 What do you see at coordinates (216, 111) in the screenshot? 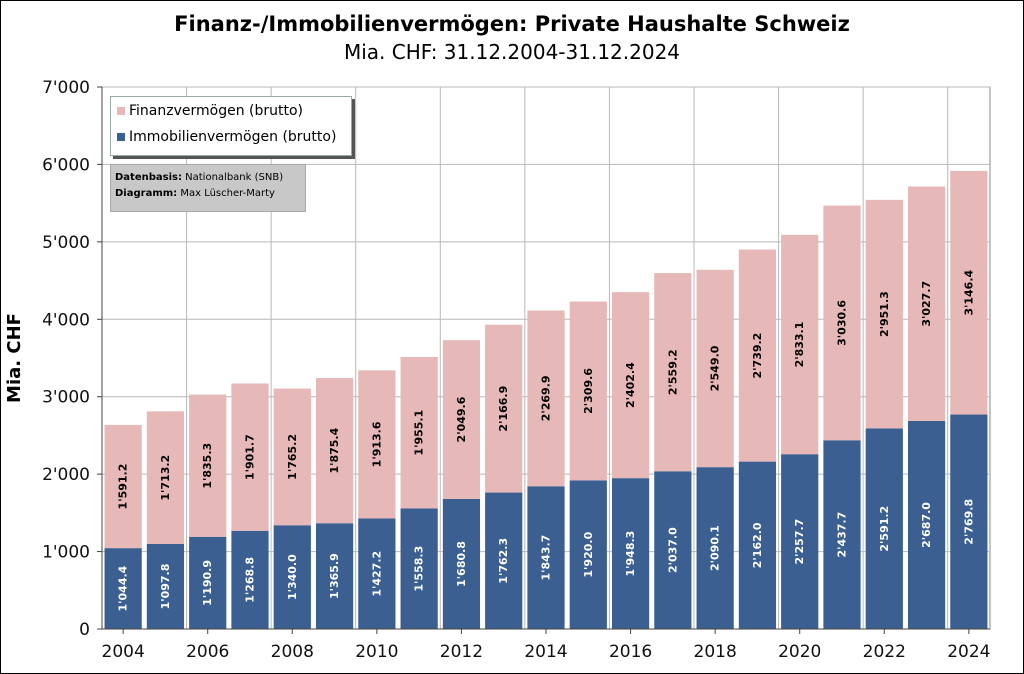
I see `legend-label-finanz: Finanzvermögen (brutto)` at bounding box center [216, 111].